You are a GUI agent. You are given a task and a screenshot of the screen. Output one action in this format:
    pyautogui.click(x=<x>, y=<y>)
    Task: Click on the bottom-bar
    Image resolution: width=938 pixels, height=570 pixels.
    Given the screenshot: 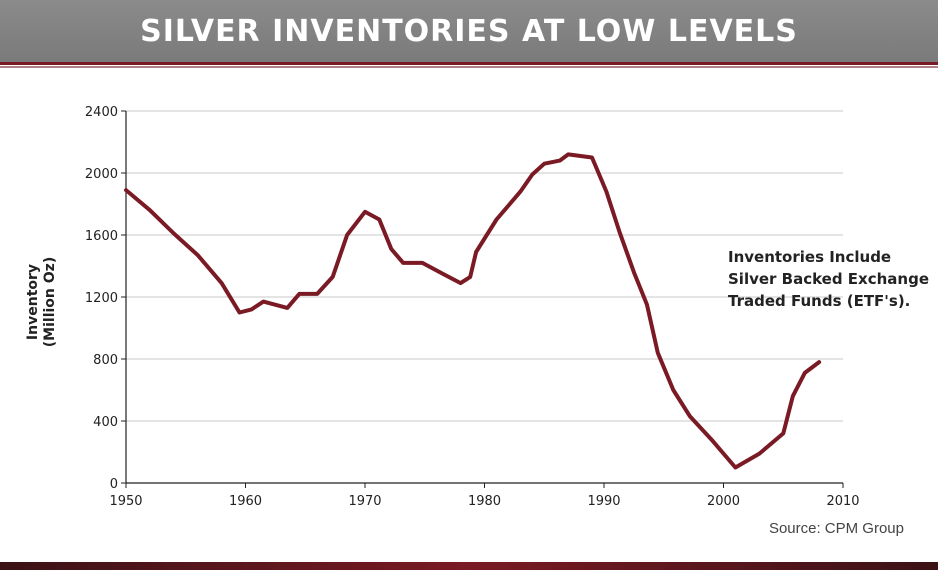 What is the action you would take?
    pyautogui.click(x=469, y=566)
    